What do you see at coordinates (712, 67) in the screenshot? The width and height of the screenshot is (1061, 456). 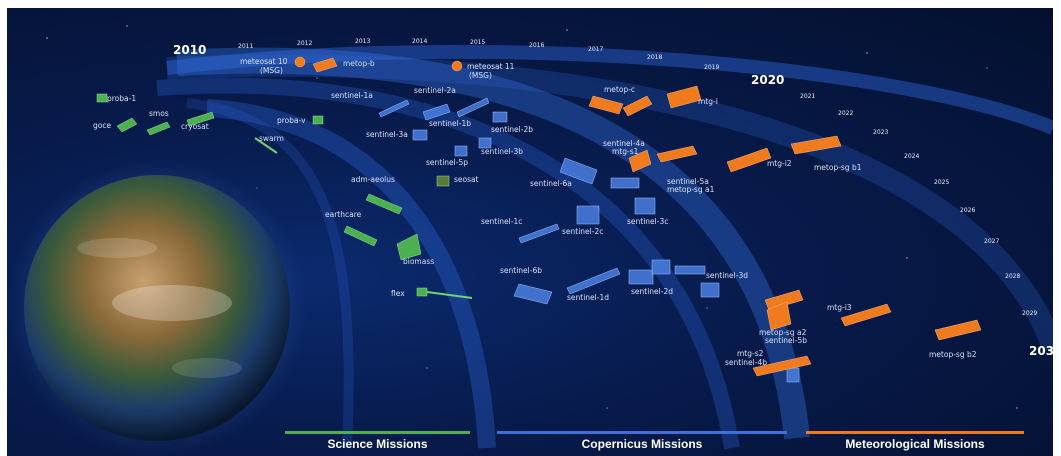 I see `year-label: 2019` at bounding box center [712, 67].